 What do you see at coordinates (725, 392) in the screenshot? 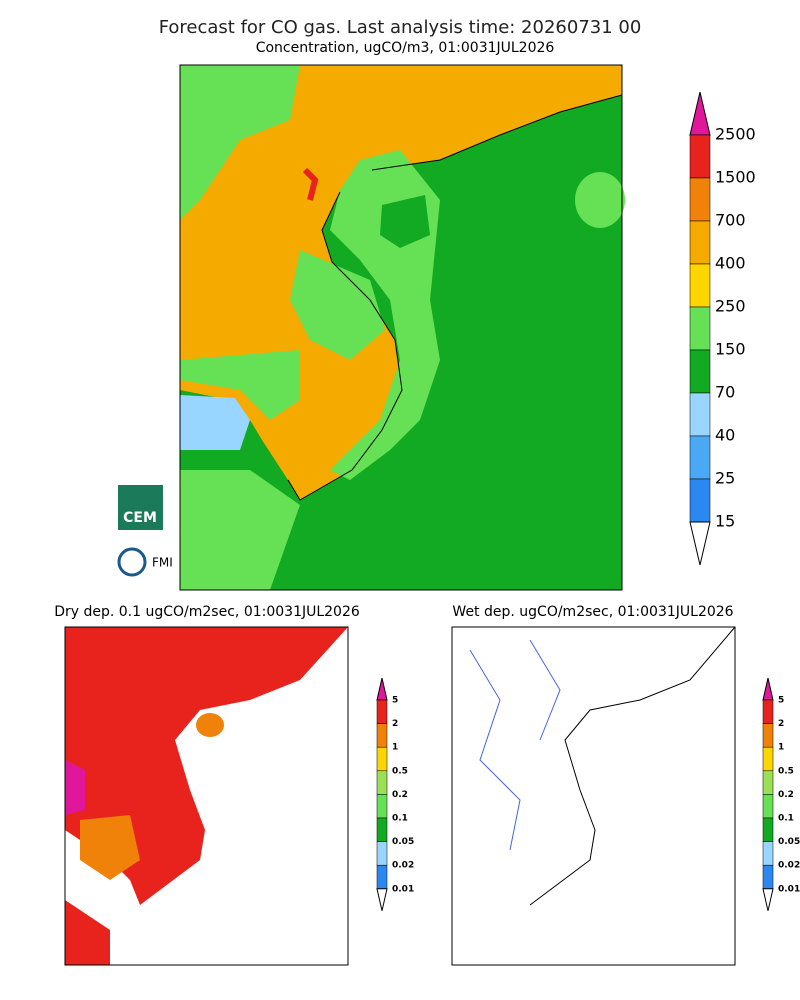
I see `colorbar-label: 70` at bounding box center [725, 392].